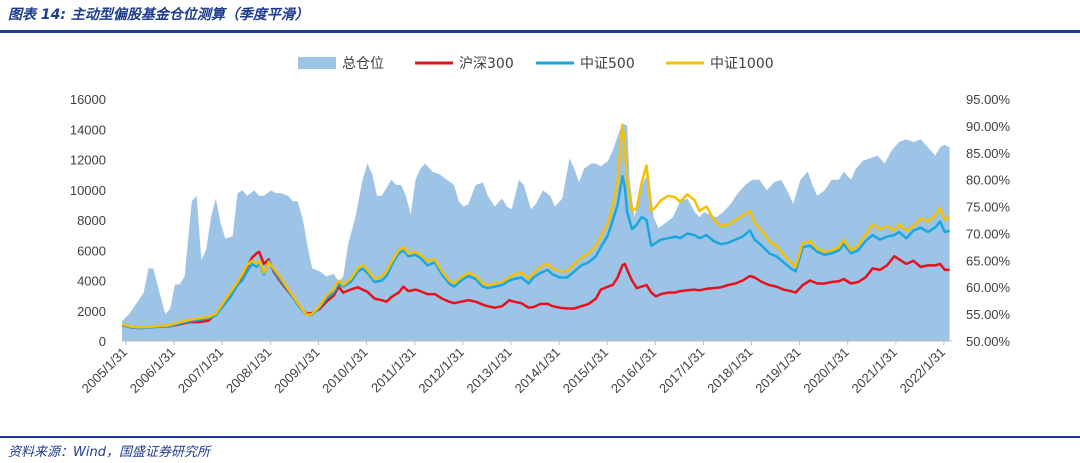 This screenshot has width=1080, height=463. I want to click on left-tick-label: 0, so click(102, 341).